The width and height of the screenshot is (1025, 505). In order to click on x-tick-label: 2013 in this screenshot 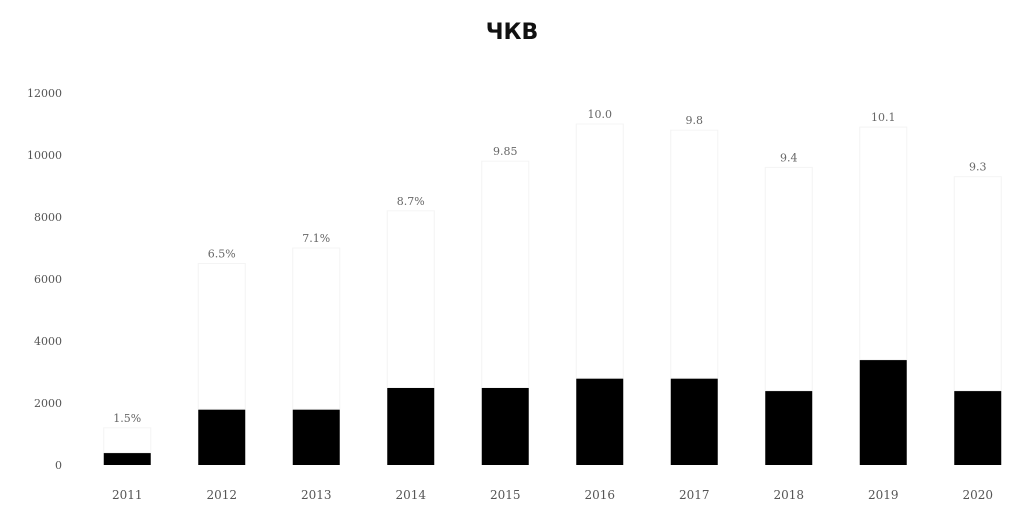, I will do `click(316, 495)`.